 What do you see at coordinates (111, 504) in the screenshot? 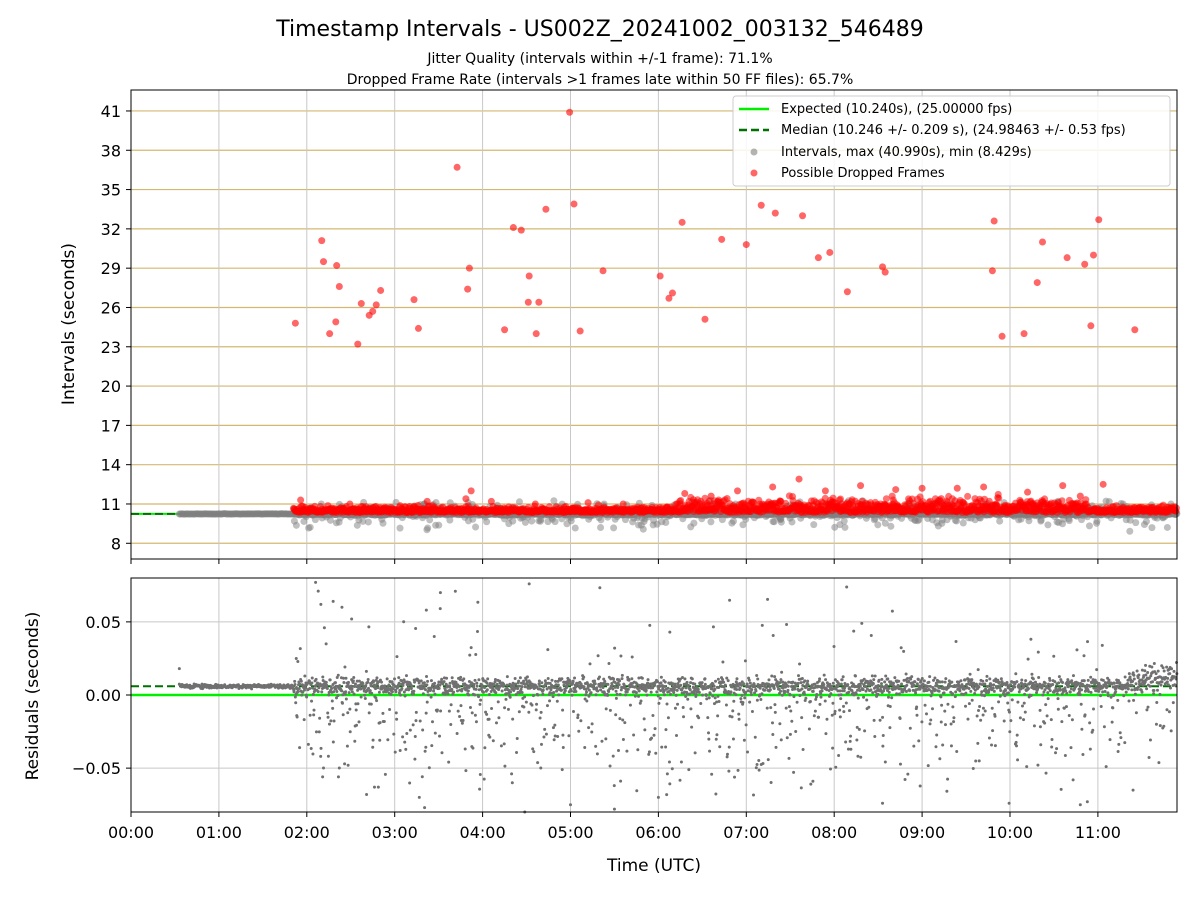
I see `intervals-y-tick-label: 11` at bounding box center [111, 504].